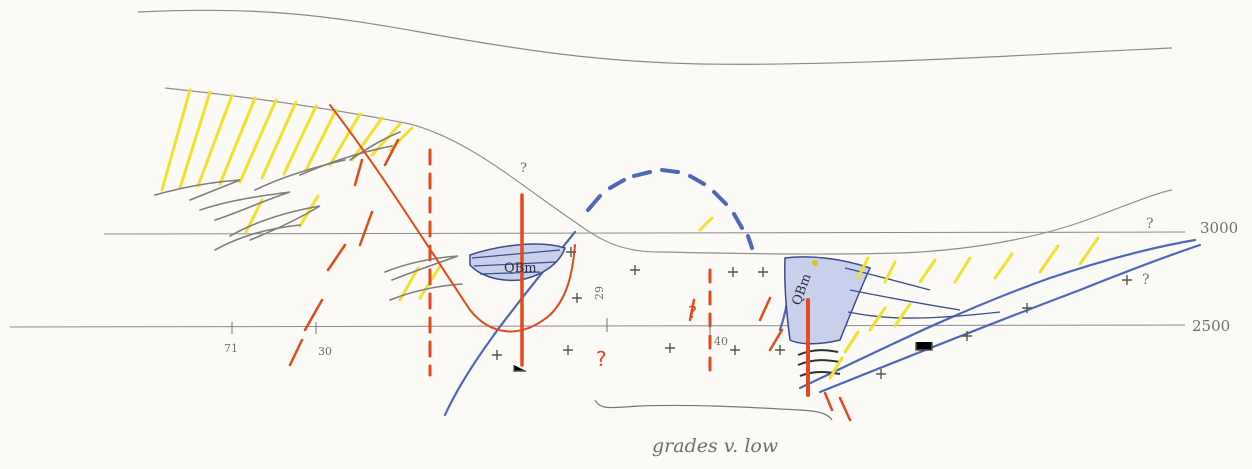 Image resolution: width=1252 pixels, height=469 pixels. What do you see at coordinates (308, 216) in the screenshot?
I see `pencil-lenses-left` at bounding box center [308, 216].